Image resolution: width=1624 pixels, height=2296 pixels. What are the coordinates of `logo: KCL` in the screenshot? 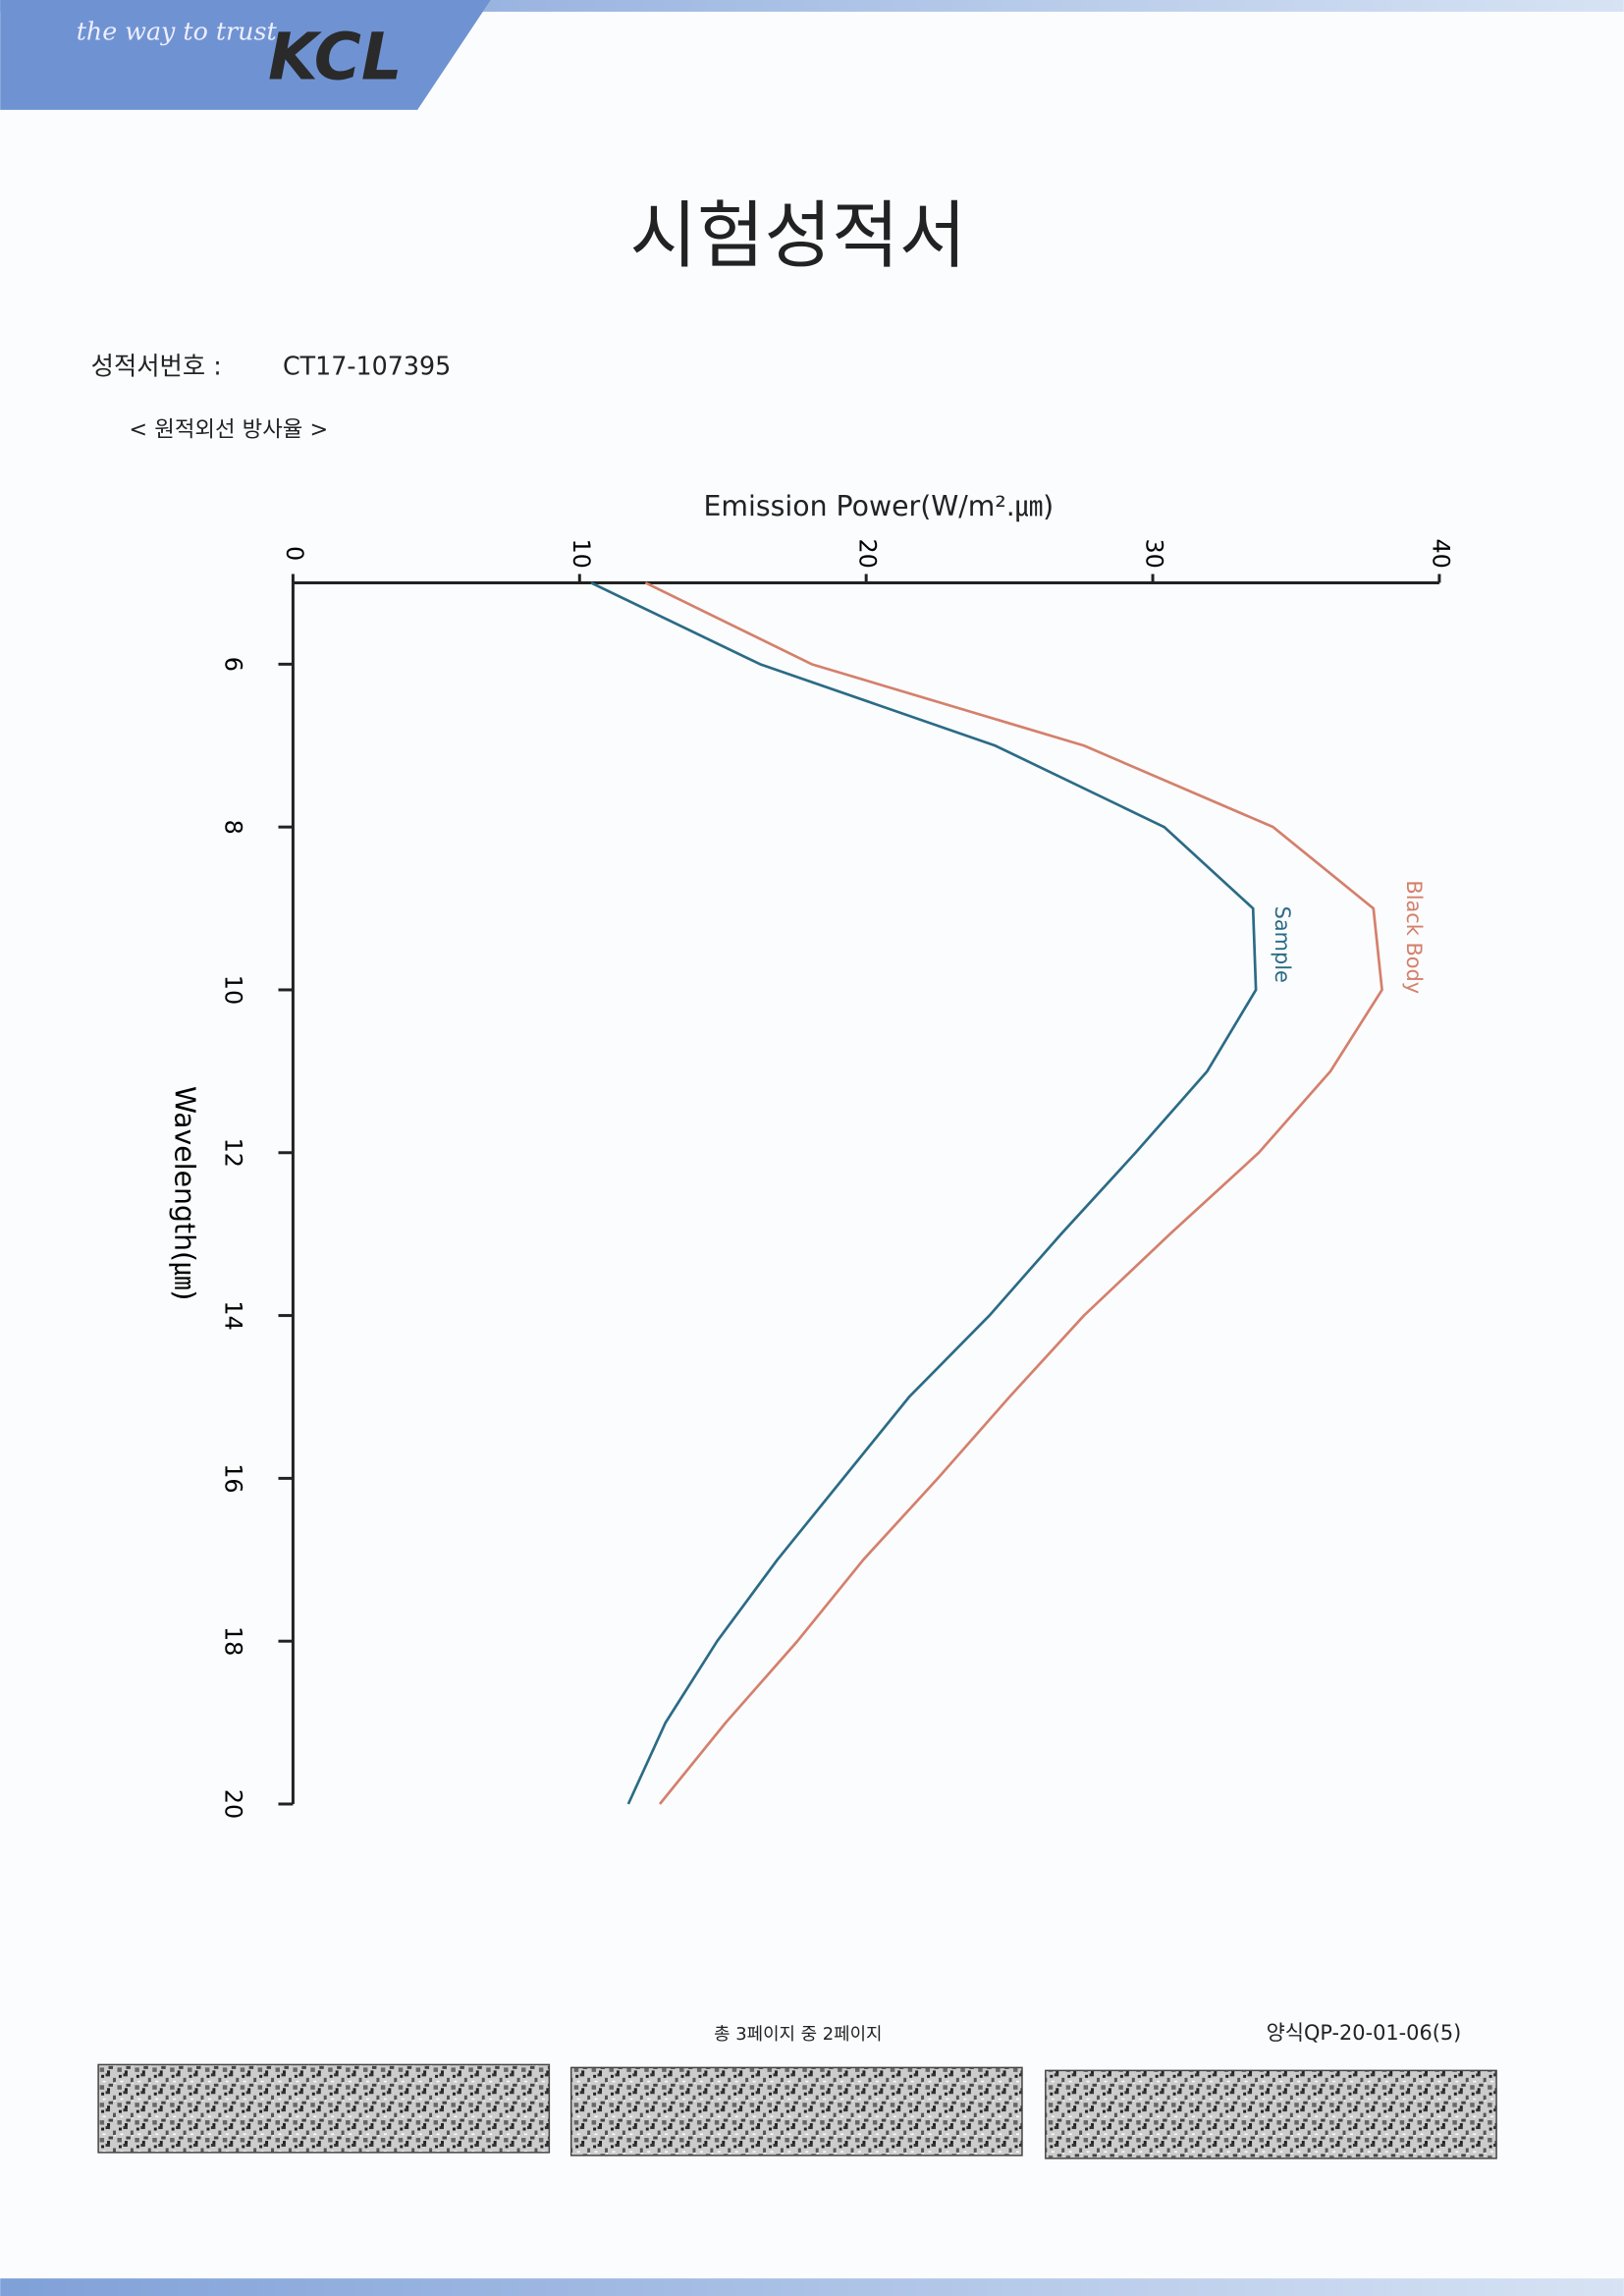 It's located at (335, 58).